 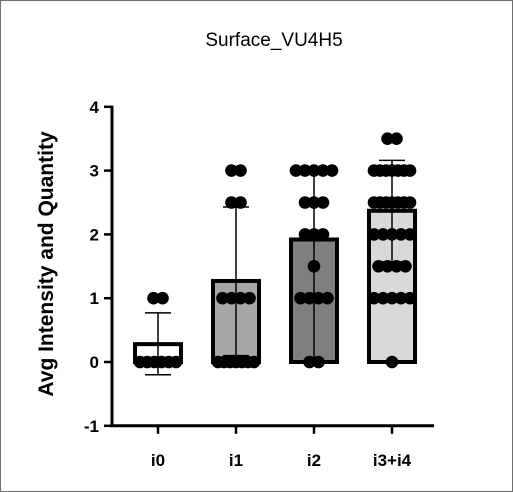 What do you see at coordinates (158, 460) in the screenshot?
I see `x-tick-label: i0` at bounding box center [158, 460].